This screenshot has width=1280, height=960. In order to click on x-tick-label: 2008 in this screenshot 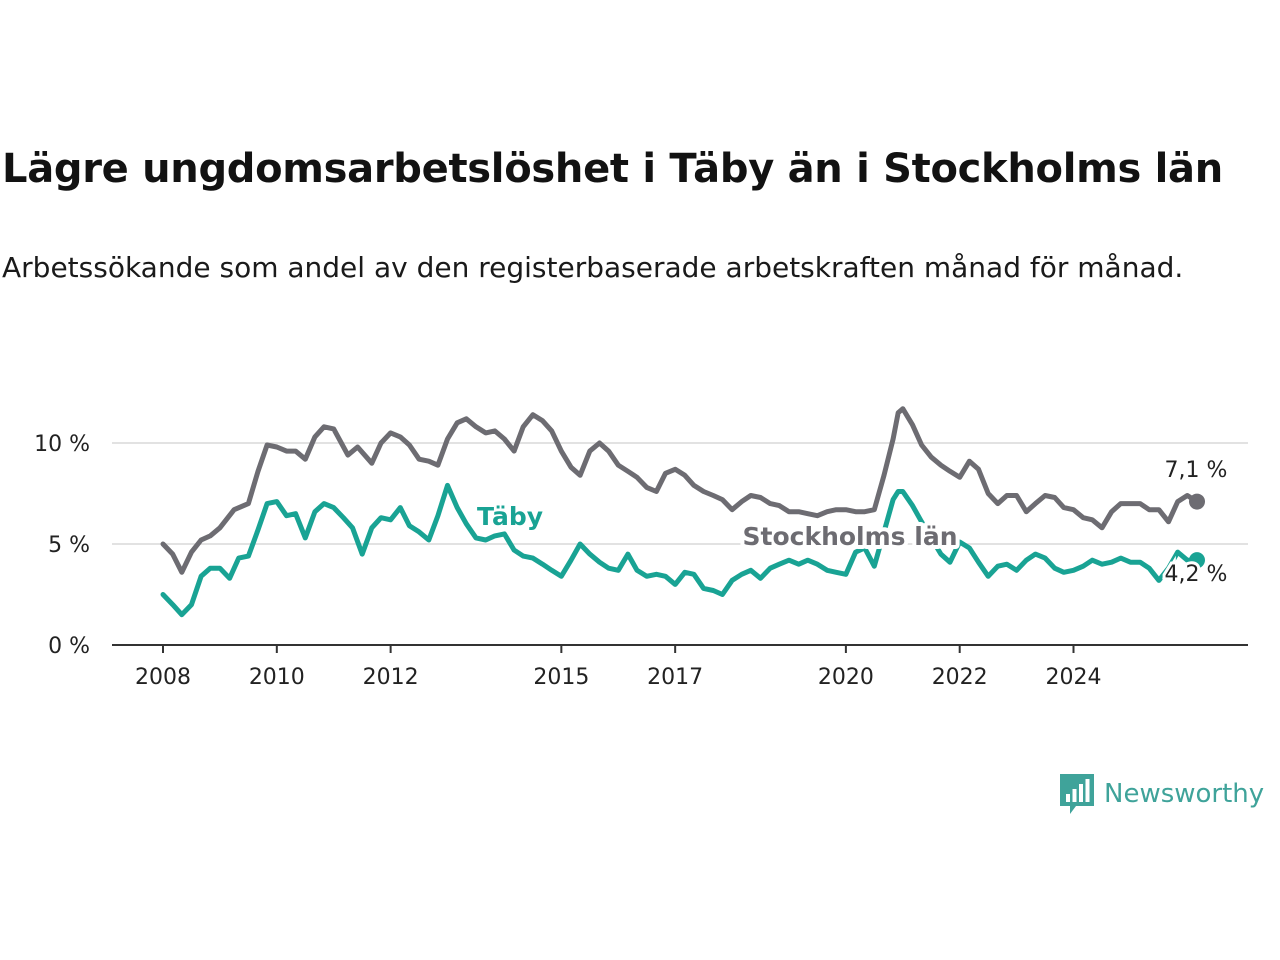, I will do `click(163, 677)`.